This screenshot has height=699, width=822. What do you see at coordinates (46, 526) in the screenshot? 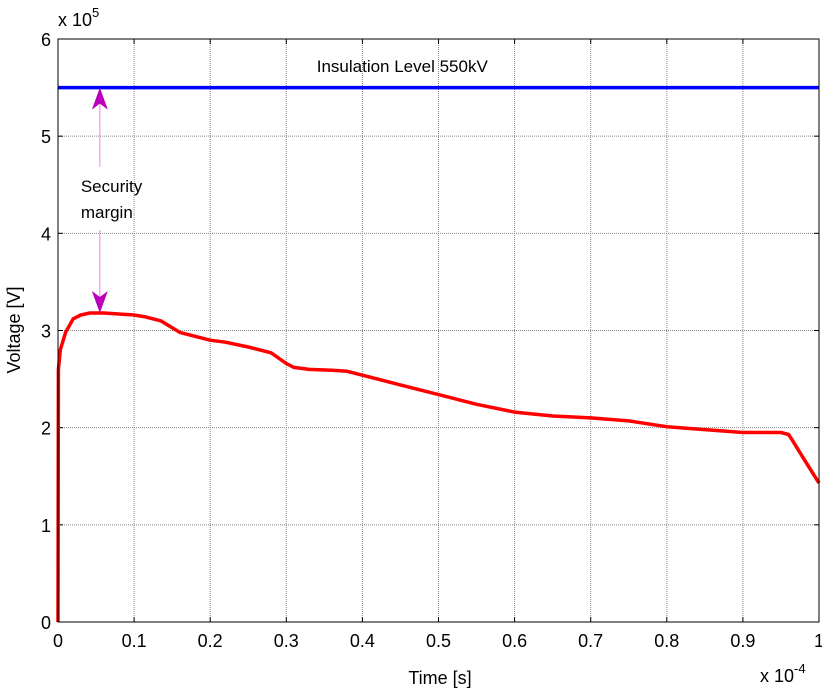
I see `y-tick-label: 1` at bounding box center [46, 526].